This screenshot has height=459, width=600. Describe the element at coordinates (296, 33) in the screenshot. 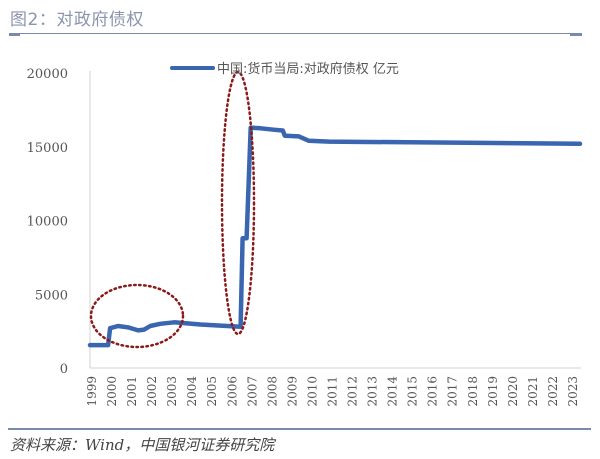

I see `title-divider` at that location.